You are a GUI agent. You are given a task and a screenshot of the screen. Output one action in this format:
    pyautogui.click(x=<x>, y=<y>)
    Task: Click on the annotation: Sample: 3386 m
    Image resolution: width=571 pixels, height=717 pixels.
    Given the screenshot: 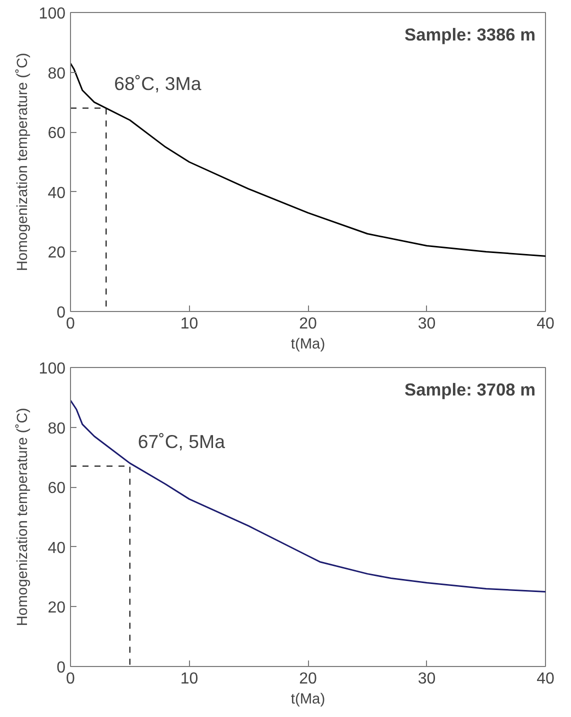 What is the action you would take?
    pyautogui.click(x=470, y=34)
    